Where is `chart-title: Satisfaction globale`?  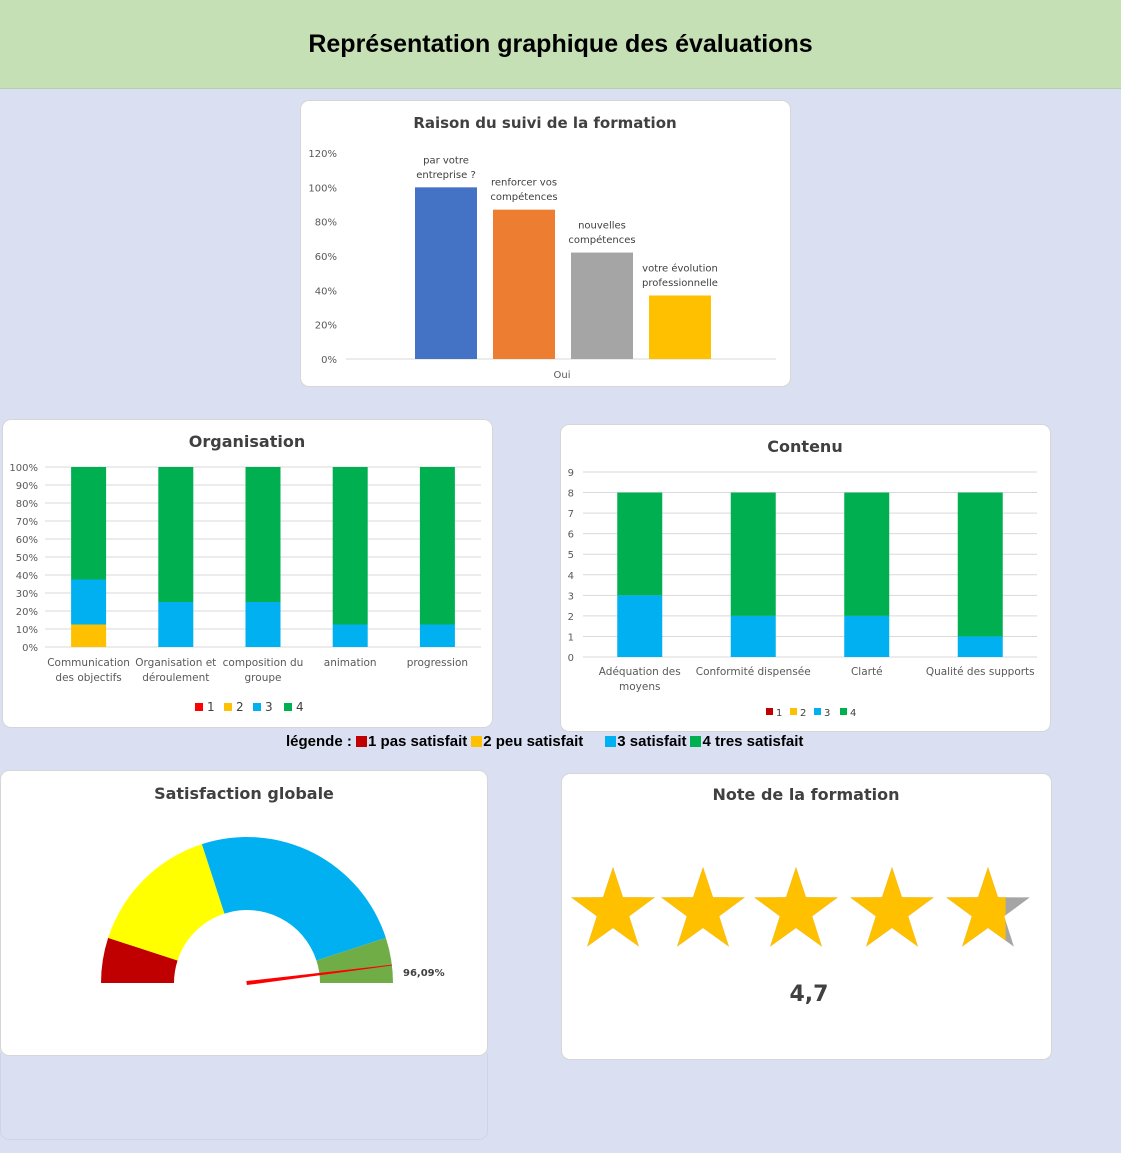 chart-title: Satisfaction globale is located at coordinates (244, 793).